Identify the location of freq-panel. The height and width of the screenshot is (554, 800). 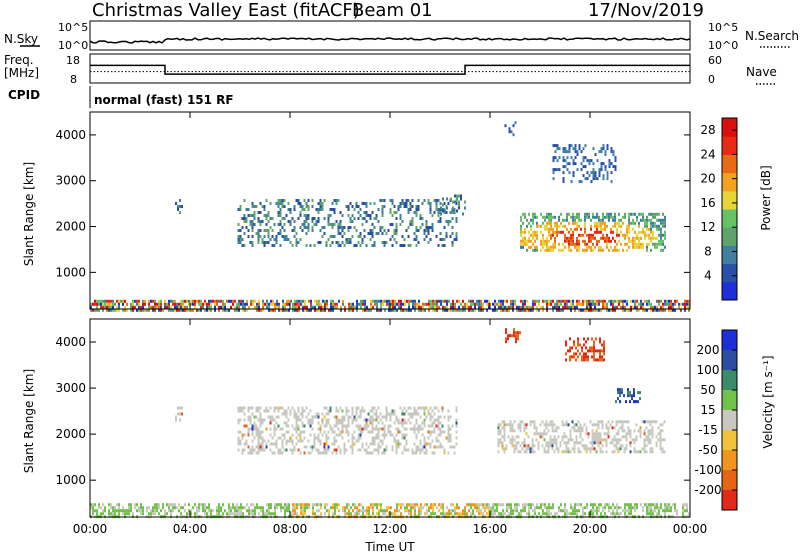
(390, 68).